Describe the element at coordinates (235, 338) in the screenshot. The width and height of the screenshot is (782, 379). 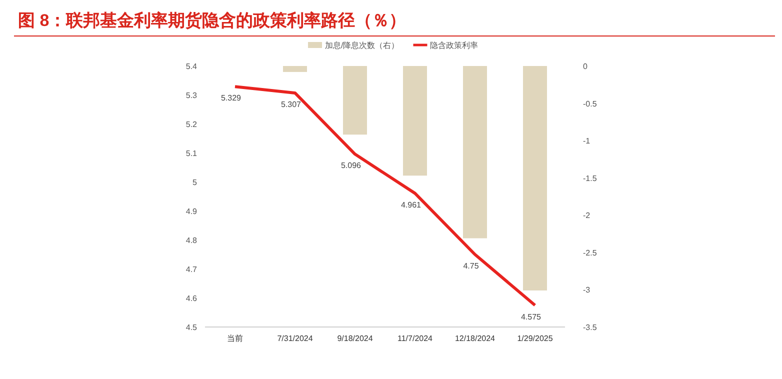
I see `x-tick-label: 当前` at that location.